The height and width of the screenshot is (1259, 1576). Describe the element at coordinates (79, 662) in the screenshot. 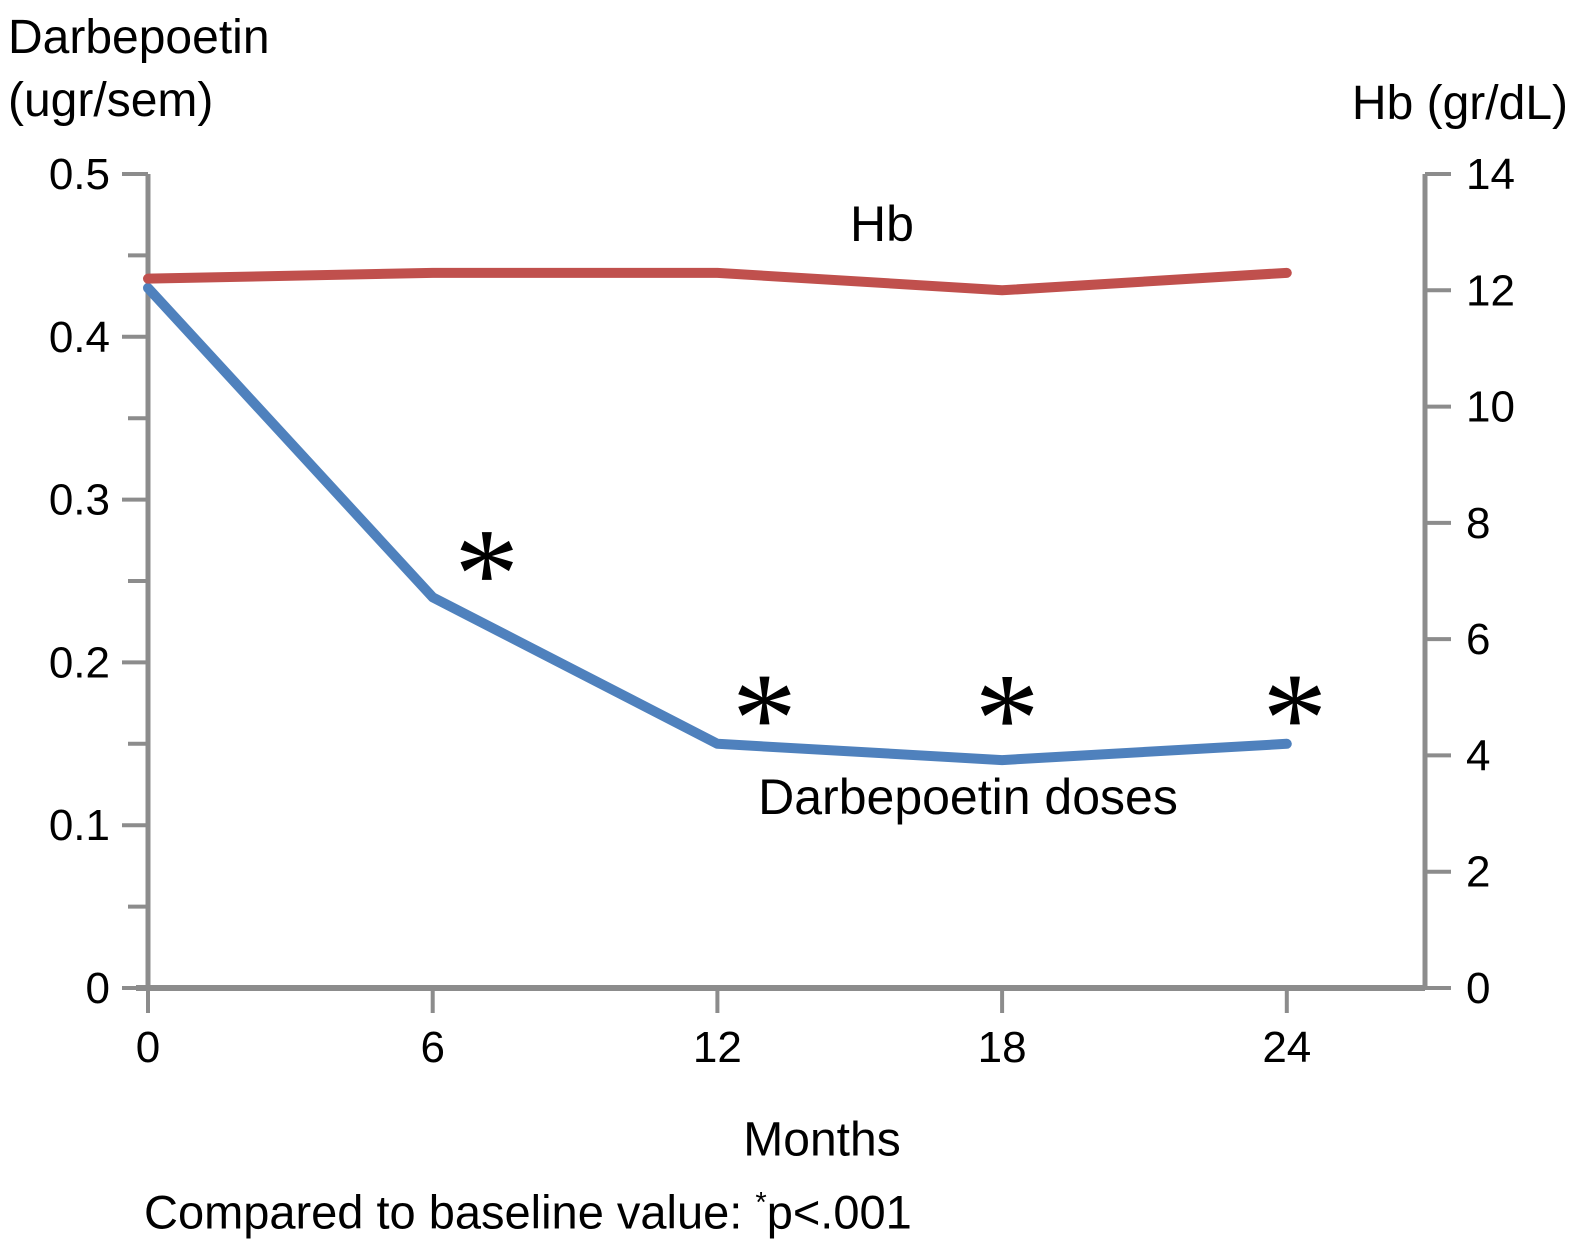

I see `left-axis-tick-label: 0.2` at that location.